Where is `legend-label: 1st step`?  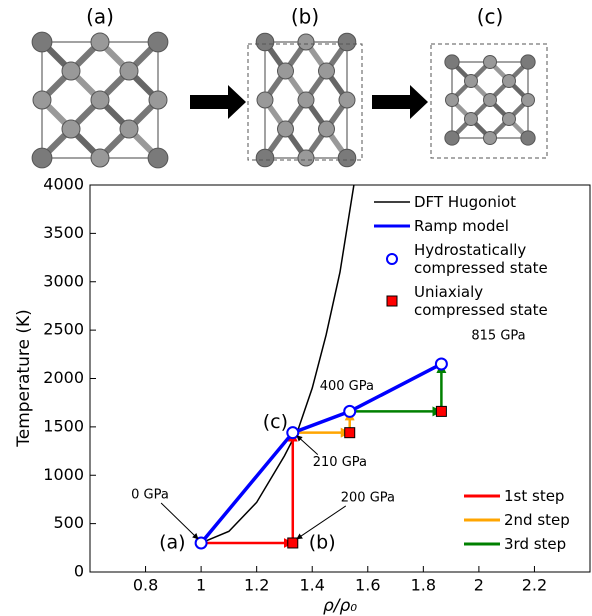 legend-label: 1st step is located at coordinates (534, 496).